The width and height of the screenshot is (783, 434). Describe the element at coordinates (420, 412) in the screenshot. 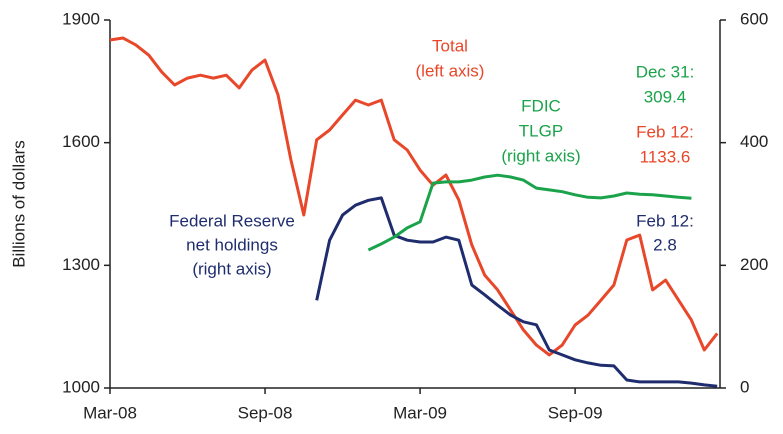

I see `x-tick-label: Mar-09` at that location.